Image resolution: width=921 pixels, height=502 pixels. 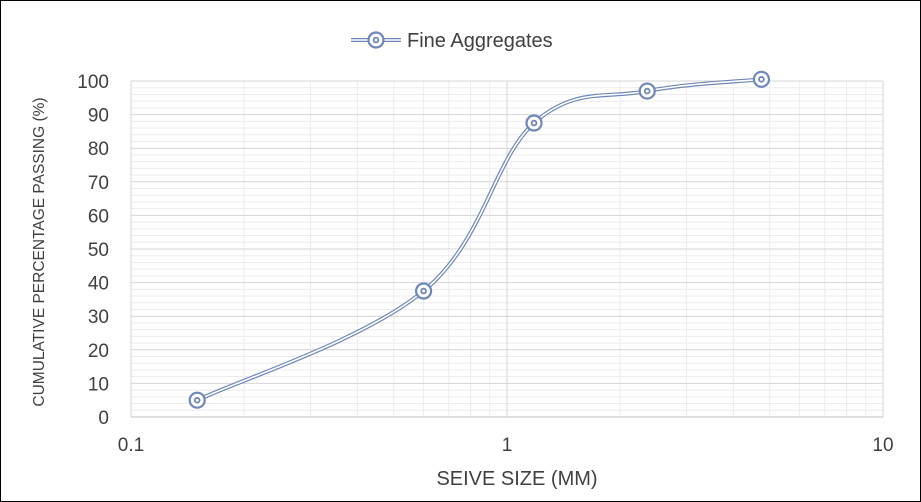 I want to click on y-tick-label: 70, so click(x=98, y=183).